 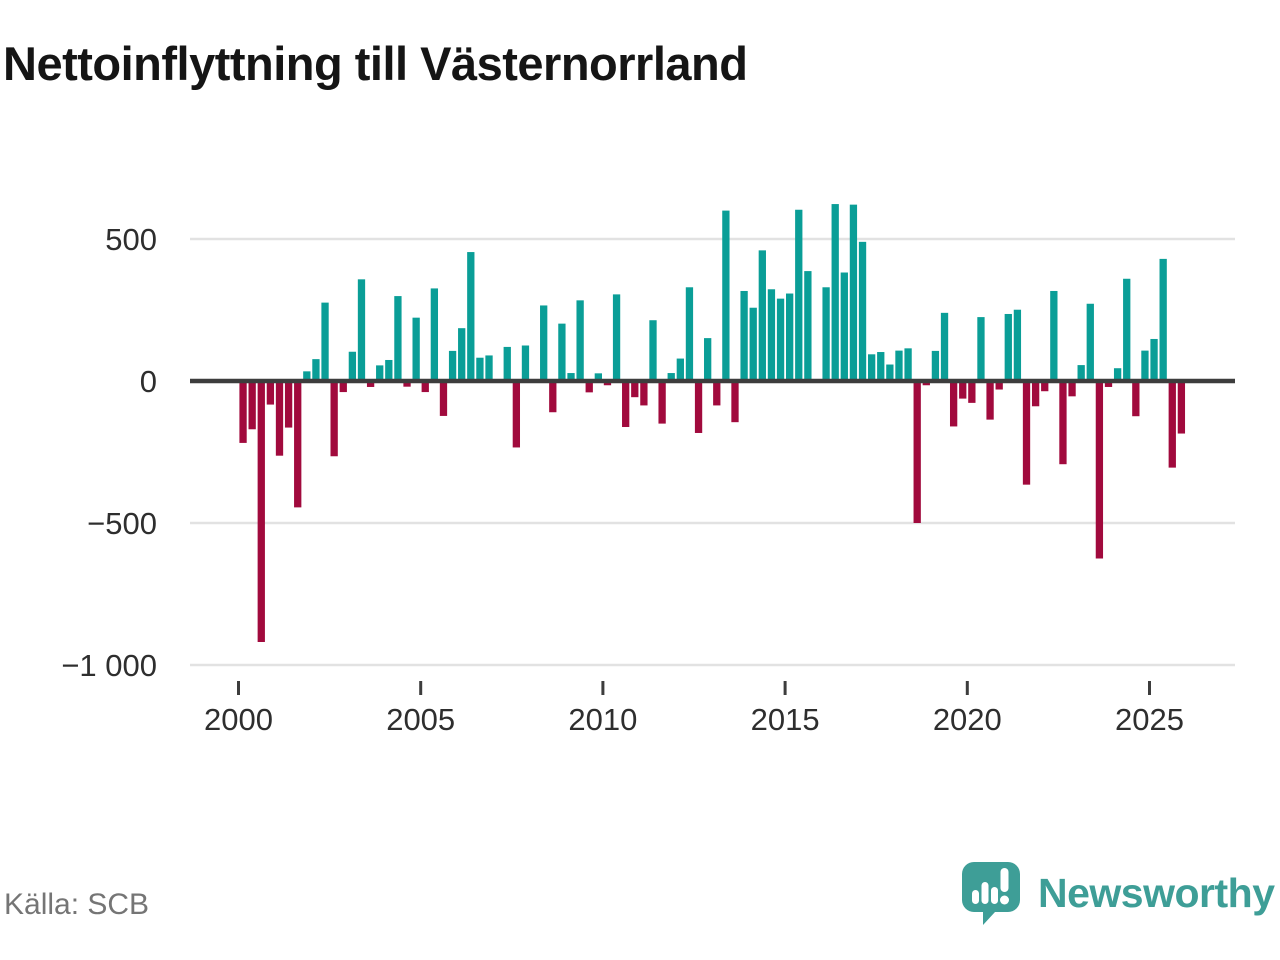 I want to click on bar-2023-Q3, so click(x=1099, y=470).